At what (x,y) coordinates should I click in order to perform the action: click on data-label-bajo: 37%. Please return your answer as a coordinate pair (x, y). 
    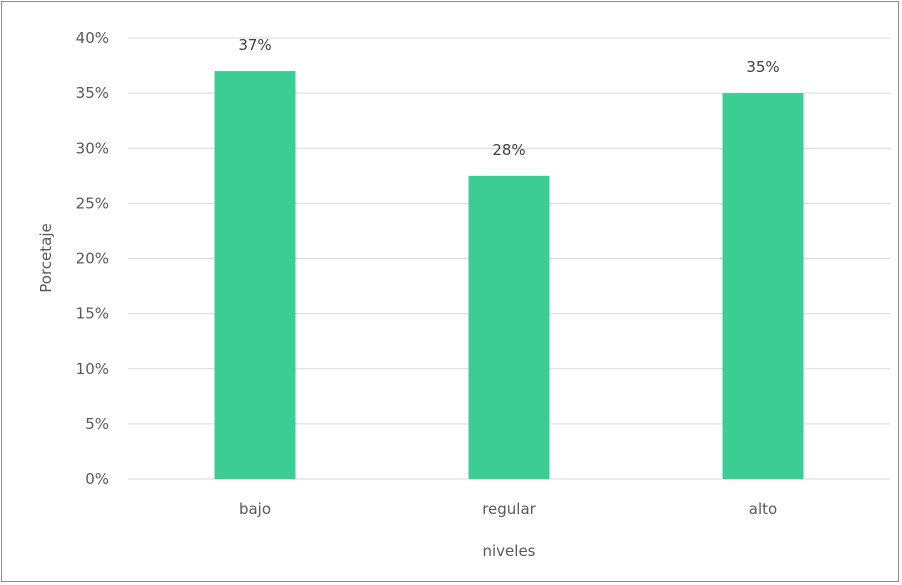
    Looking at the image, I should click on (254, 45).